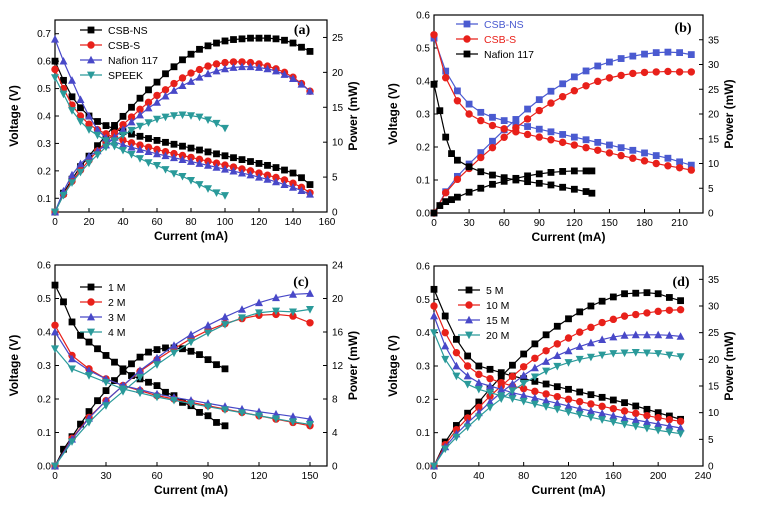  I want to click on y2-tick-label: 25, so click(714, 90).